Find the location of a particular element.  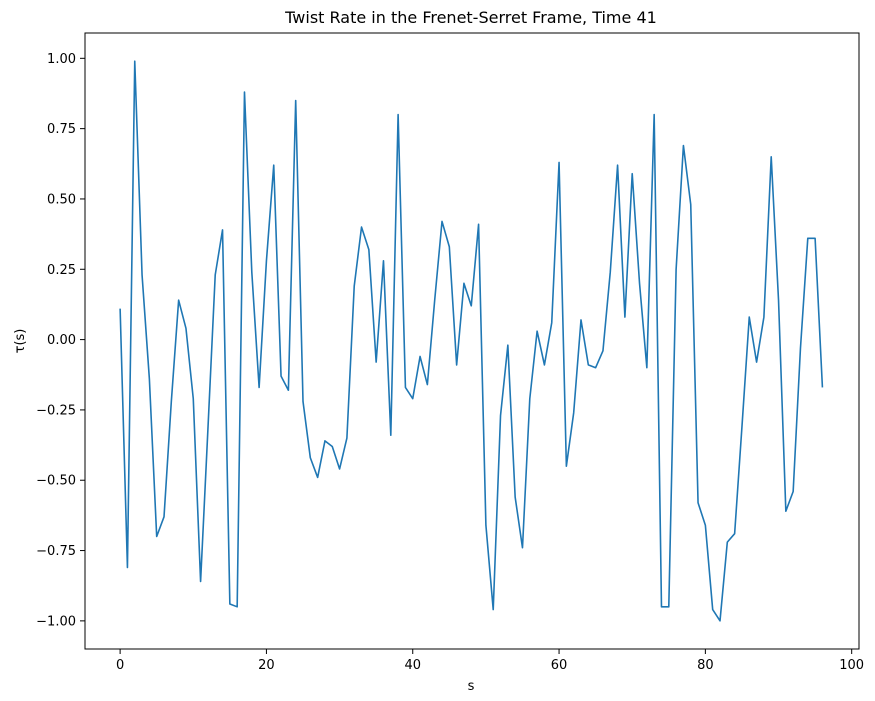

x-tick-label: 80 is located at coordinates (705, 665).